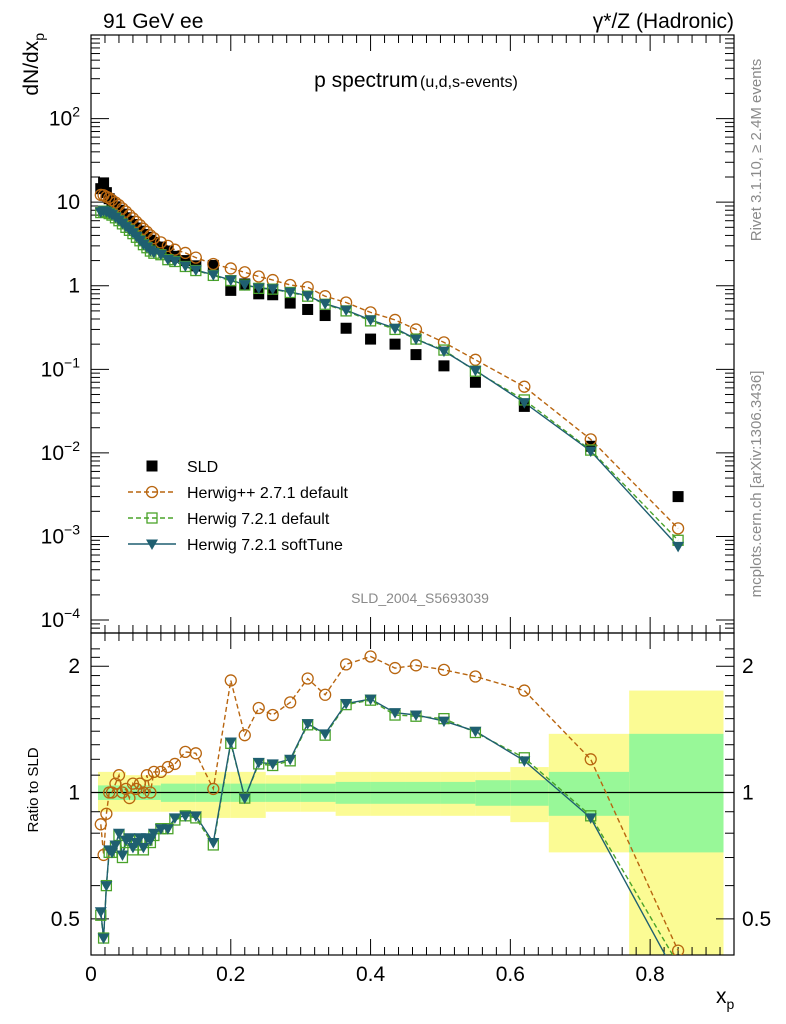 This screenshot has height=1024, width=786. Describe the element at coordinates (33, 789) in the screenshot. I see `ratio-ylabel: Ratio to SLD` at that location.